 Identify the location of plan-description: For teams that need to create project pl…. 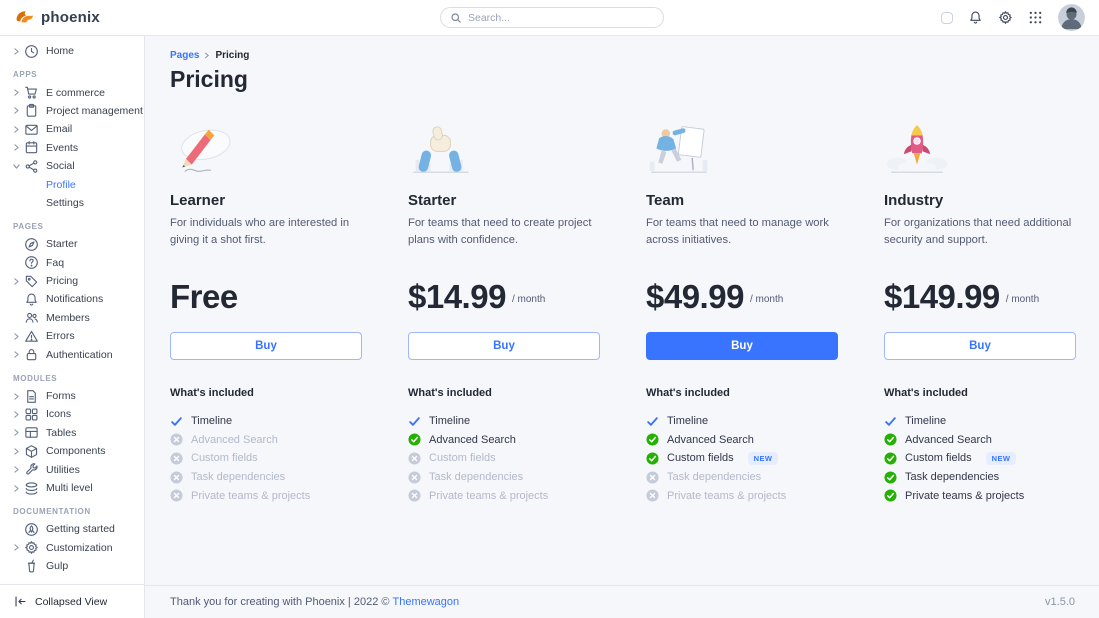
(500, 231).